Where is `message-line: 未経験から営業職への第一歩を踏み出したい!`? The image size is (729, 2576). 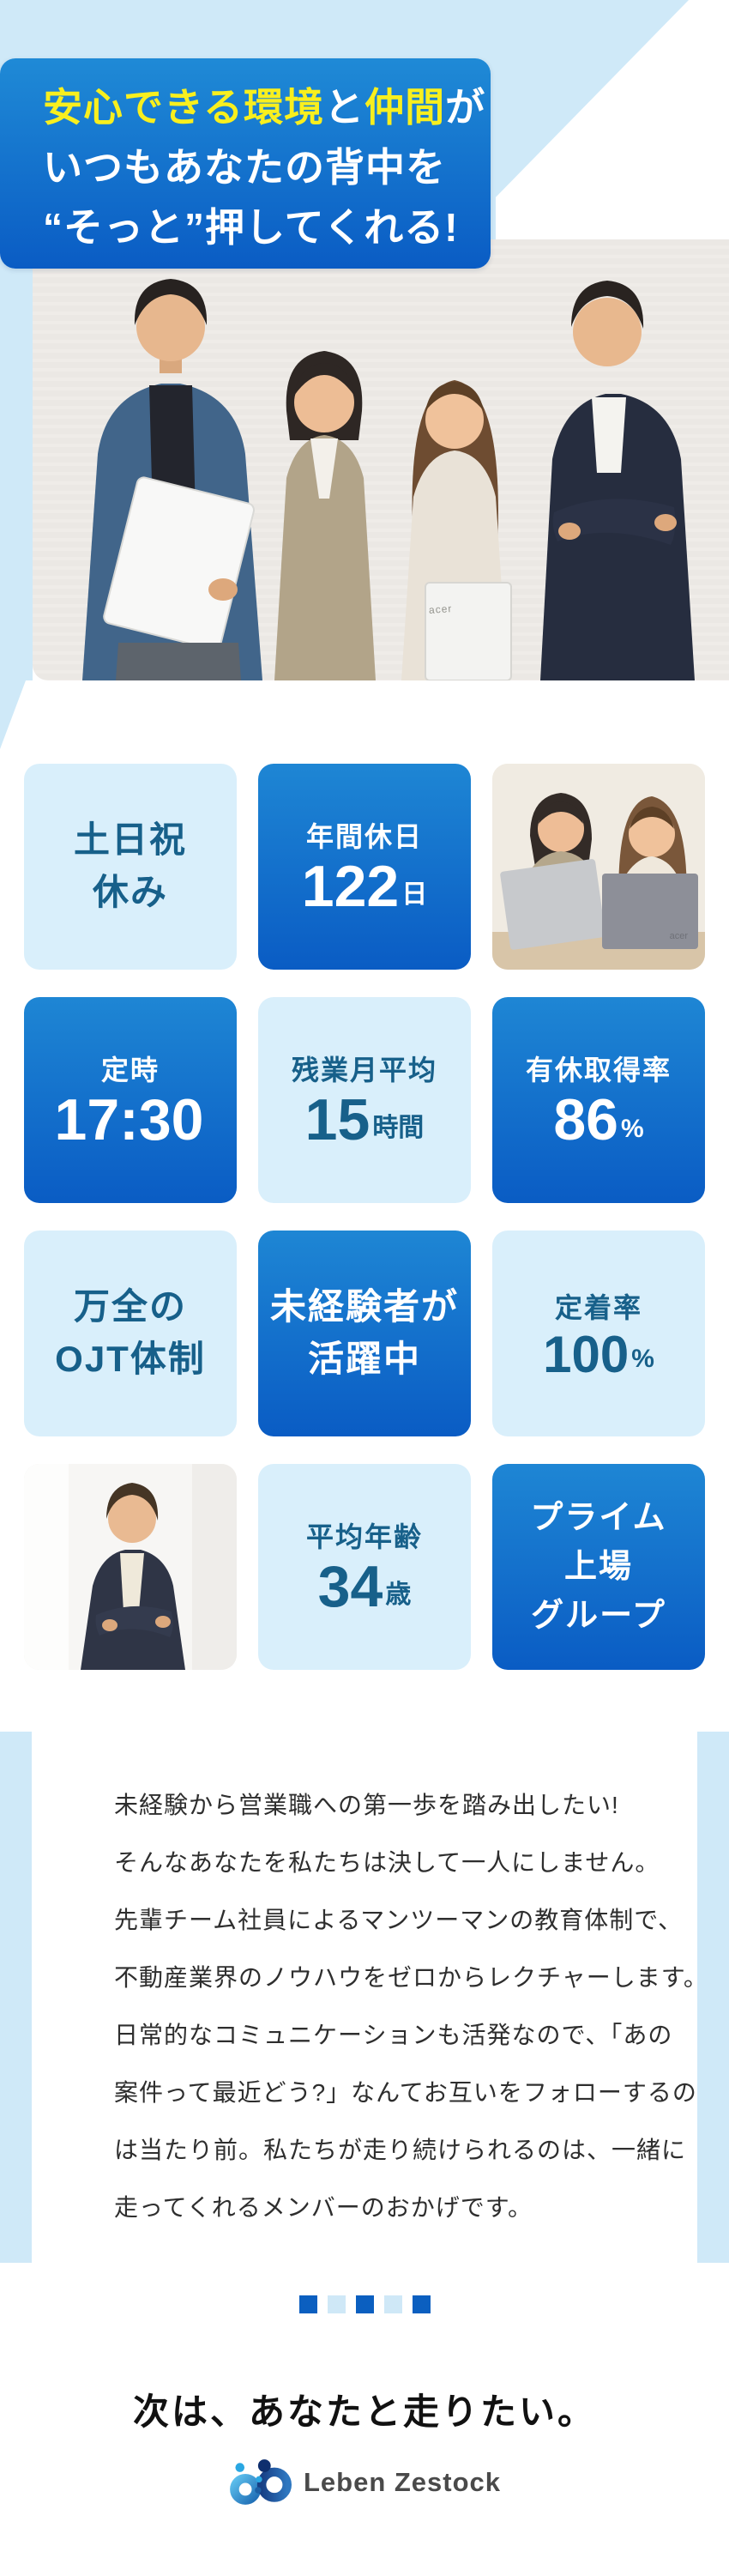
message-line: 未経験から営業職への第一歩を踏み出したい! is located at coordinates (366, 1805).